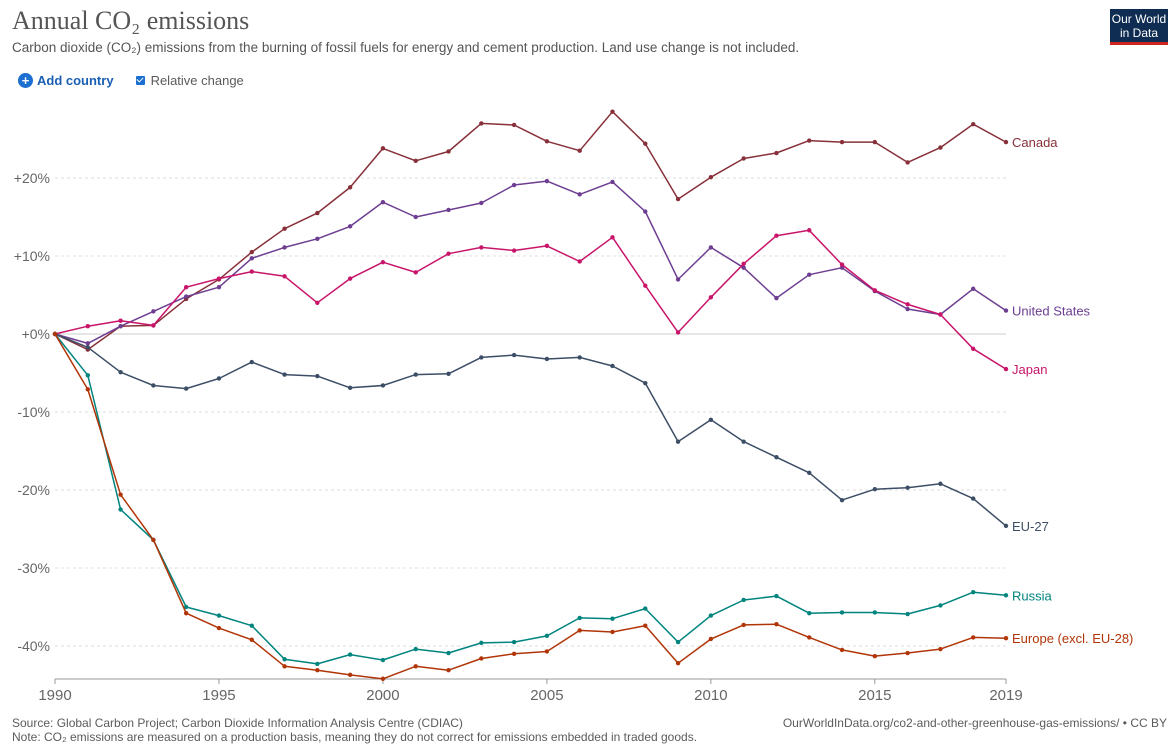 This screenshot has width=1175, height=744. What do you see at coordinates (382, 695) in the screenshot?
I see `x-tick-label: 2000` at bounding box center [382, 695].